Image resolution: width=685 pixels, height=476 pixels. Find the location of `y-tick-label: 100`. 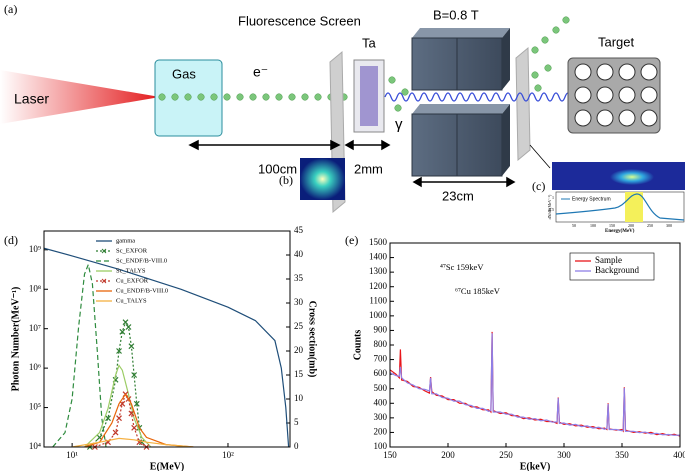

y-tick-label: 100 is located at coordinates (381, 446).